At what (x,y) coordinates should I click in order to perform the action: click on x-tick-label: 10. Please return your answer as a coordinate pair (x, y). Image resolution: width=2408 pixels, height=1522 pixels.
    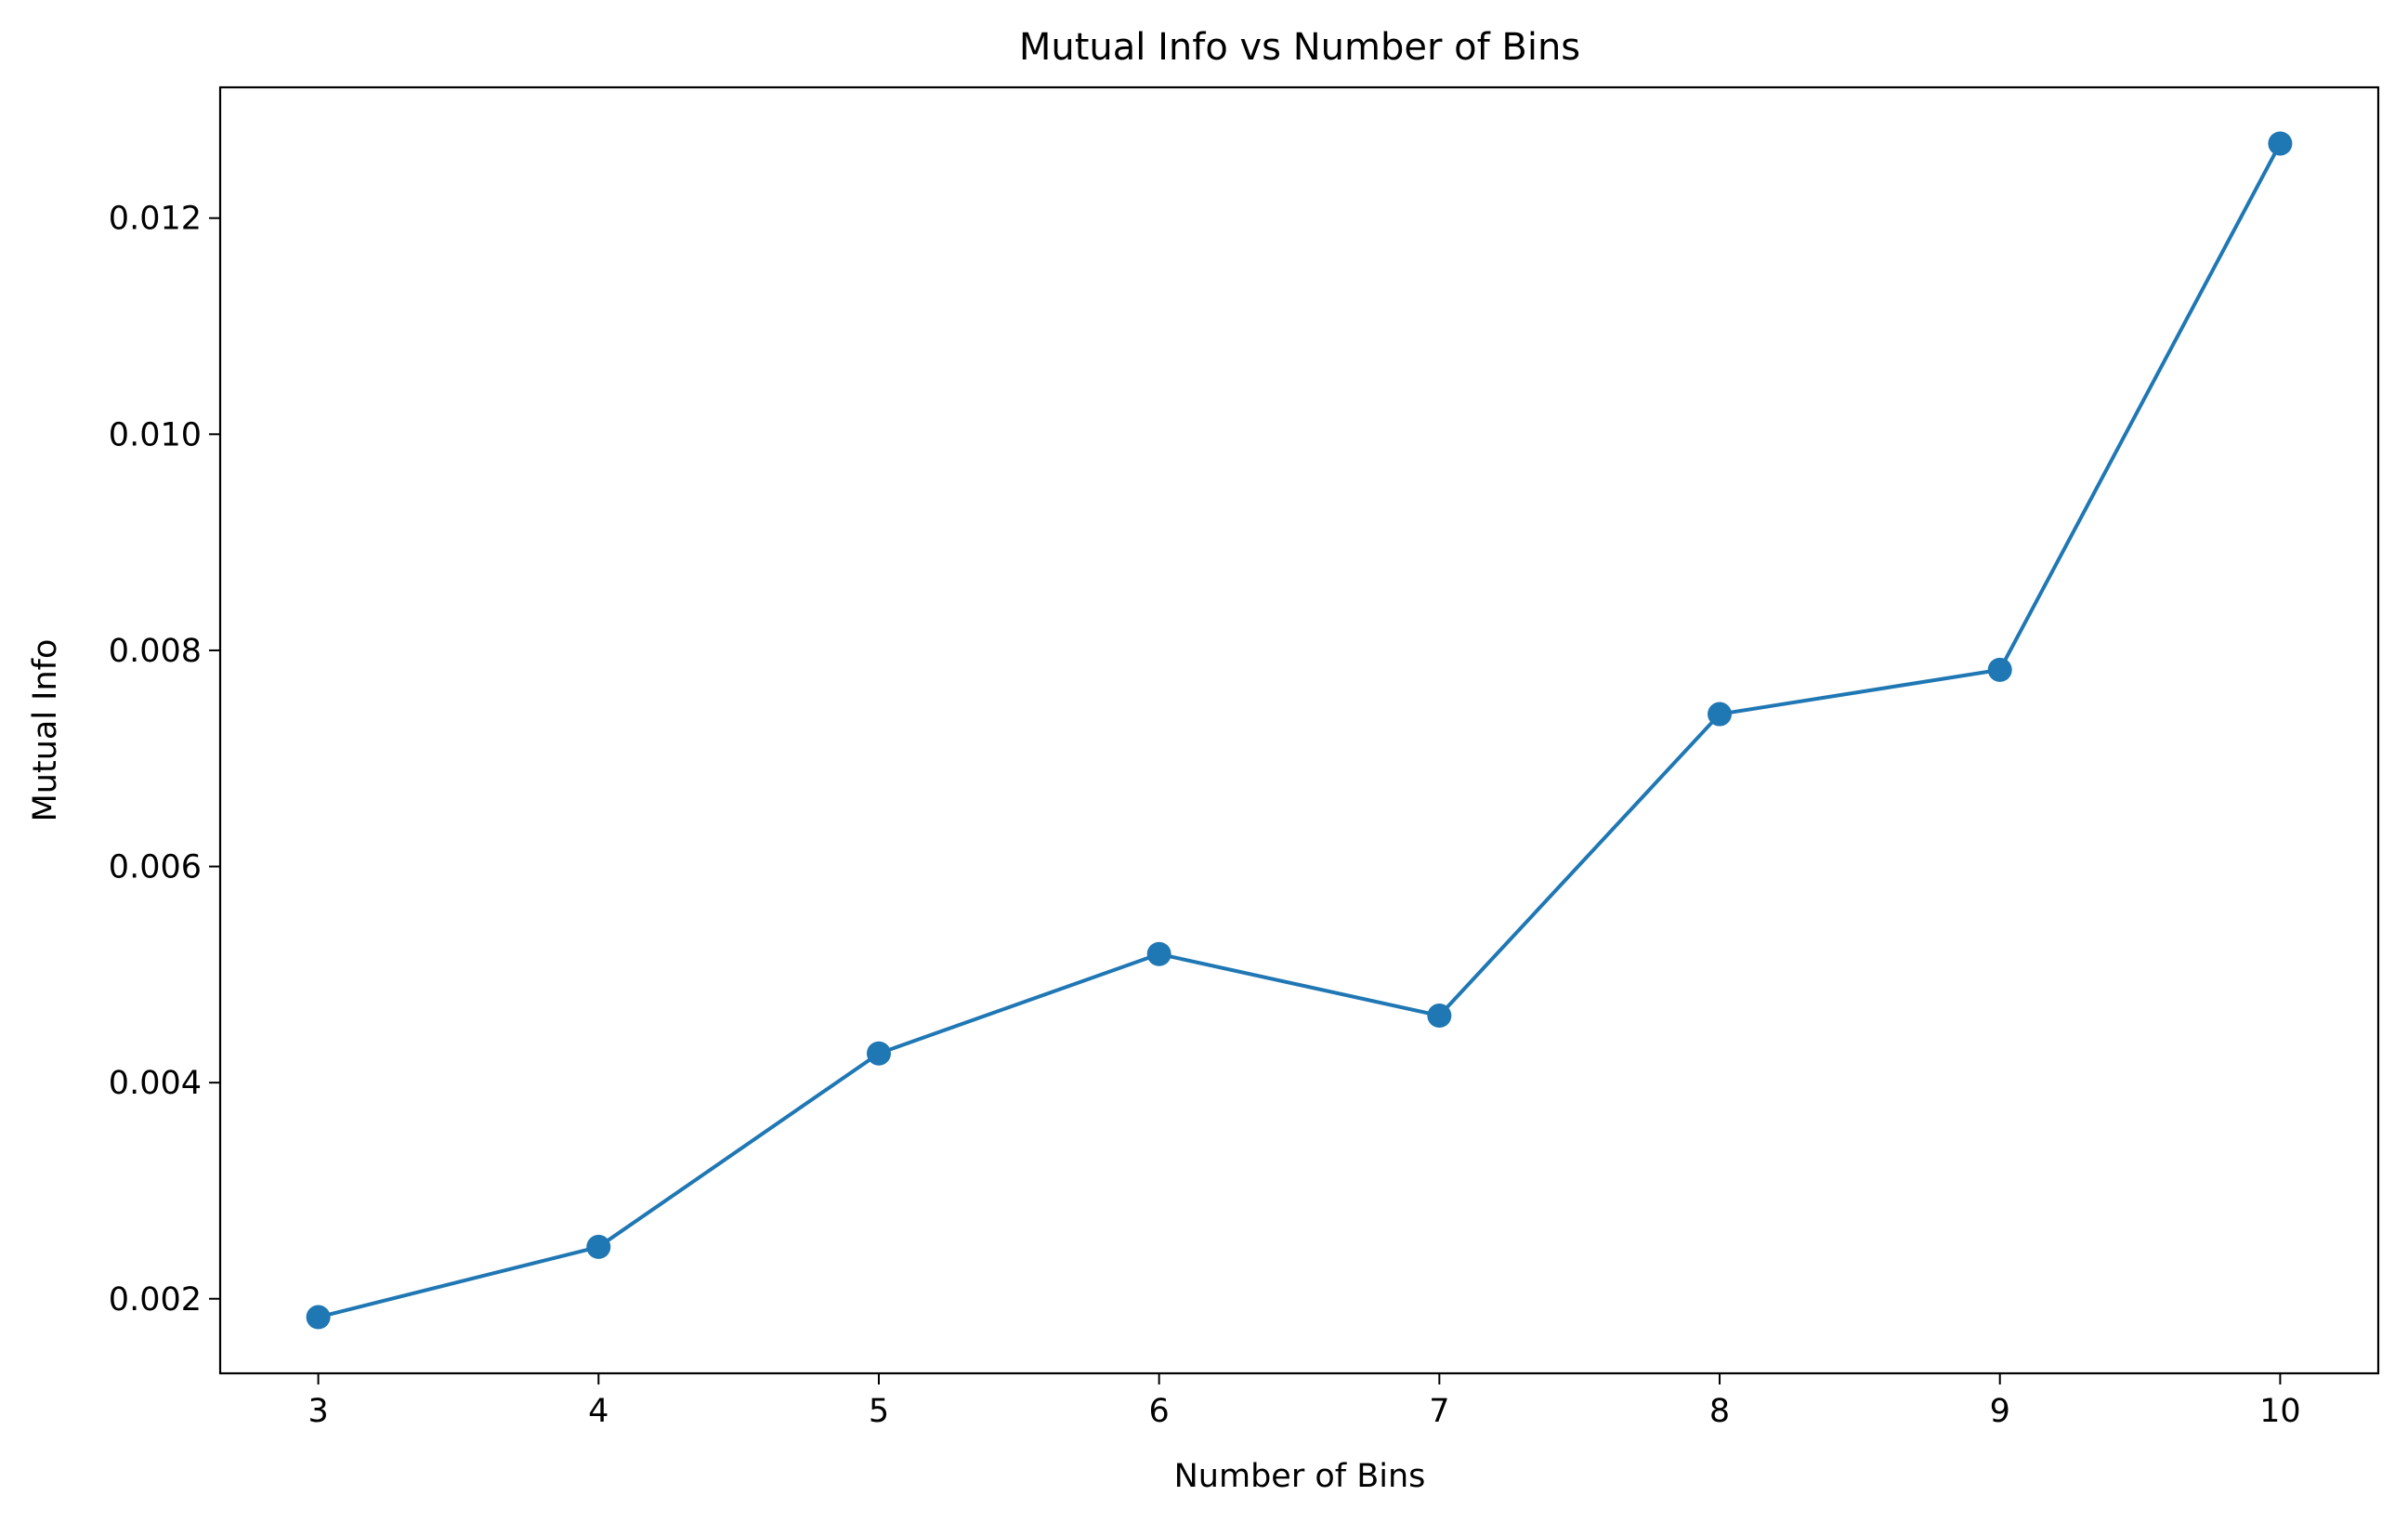
    Looking at the image, I should click on (2280, 1411).